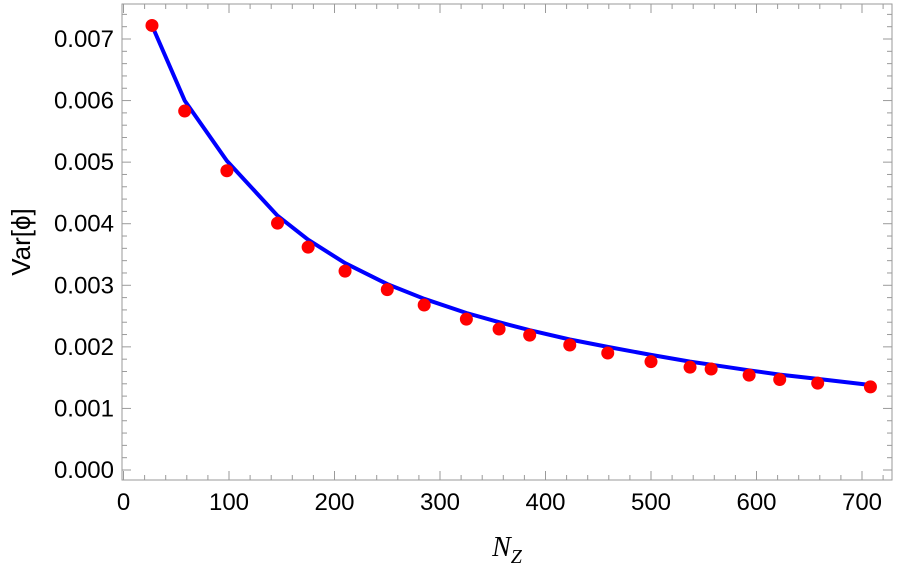 Image resolution: width=900 pixels, height=570 pixels. Describe the element at coordinates (862, 502) in the screenshot. I see `x-tick-label: 700` at that location.